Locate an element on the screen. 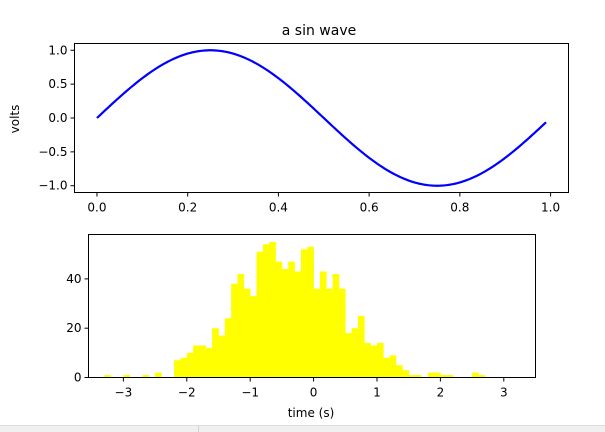  window-bottom-separator is located at coordinates (198, 429).